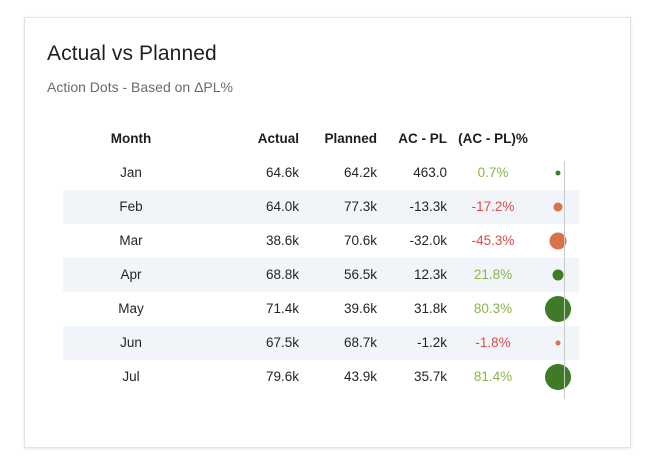 The image size is (666, 468). Describe the element at coordinates (131, 138) in the screenshot. I see `header-month: Month` at that location.